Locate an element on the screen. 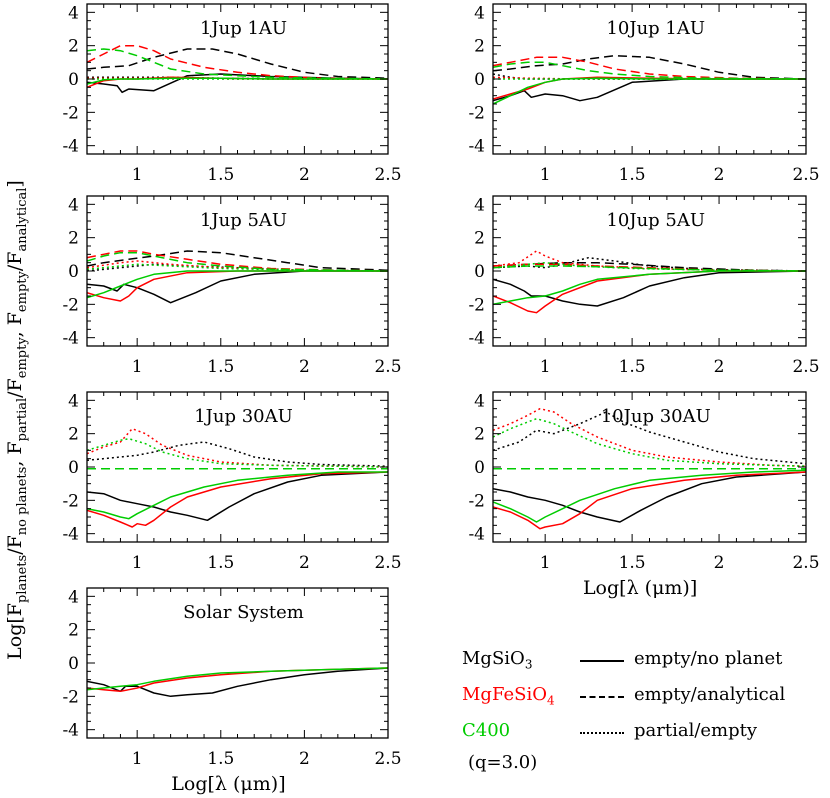  panel-title: Solar System is located at coordinates (243, 612).